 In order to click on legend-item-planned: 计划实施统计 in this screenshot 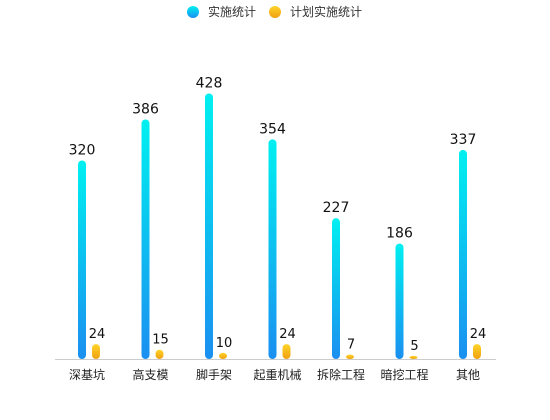, I will do `click(315, 11)`.